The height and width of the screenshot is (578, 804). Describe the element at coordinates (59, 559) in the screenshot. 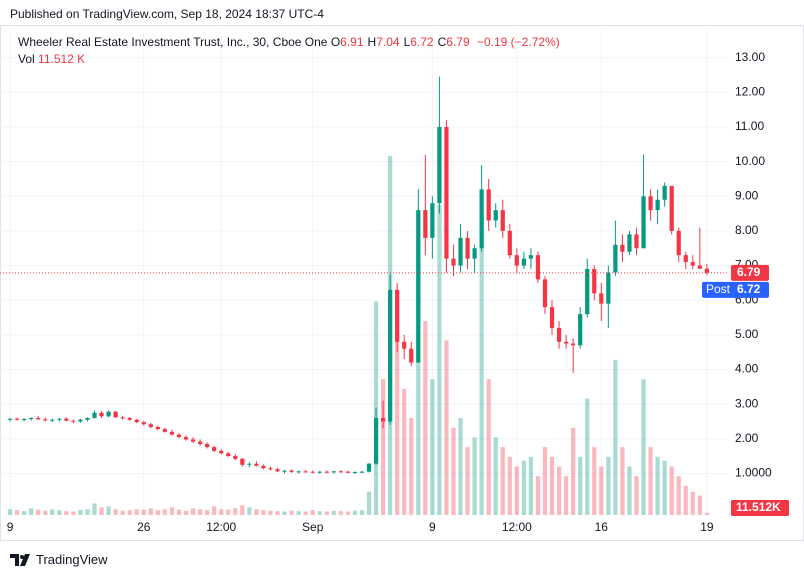

I see `tradingview-logo: TradingView` at that location.